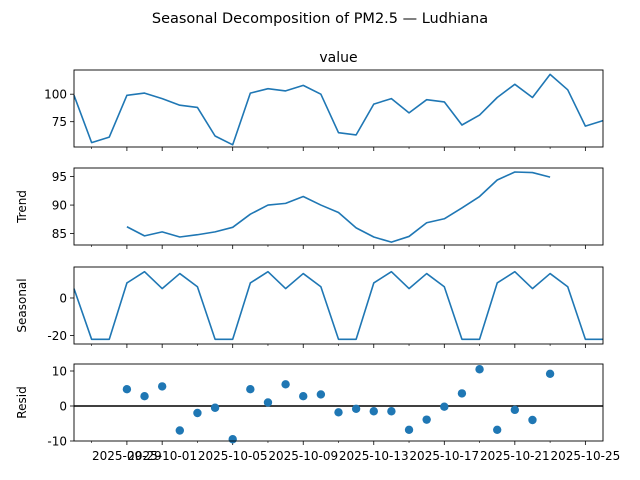 The image size is (640, 480). I want to click on x-tick-label: 2025-10-05, so click(233, 456).